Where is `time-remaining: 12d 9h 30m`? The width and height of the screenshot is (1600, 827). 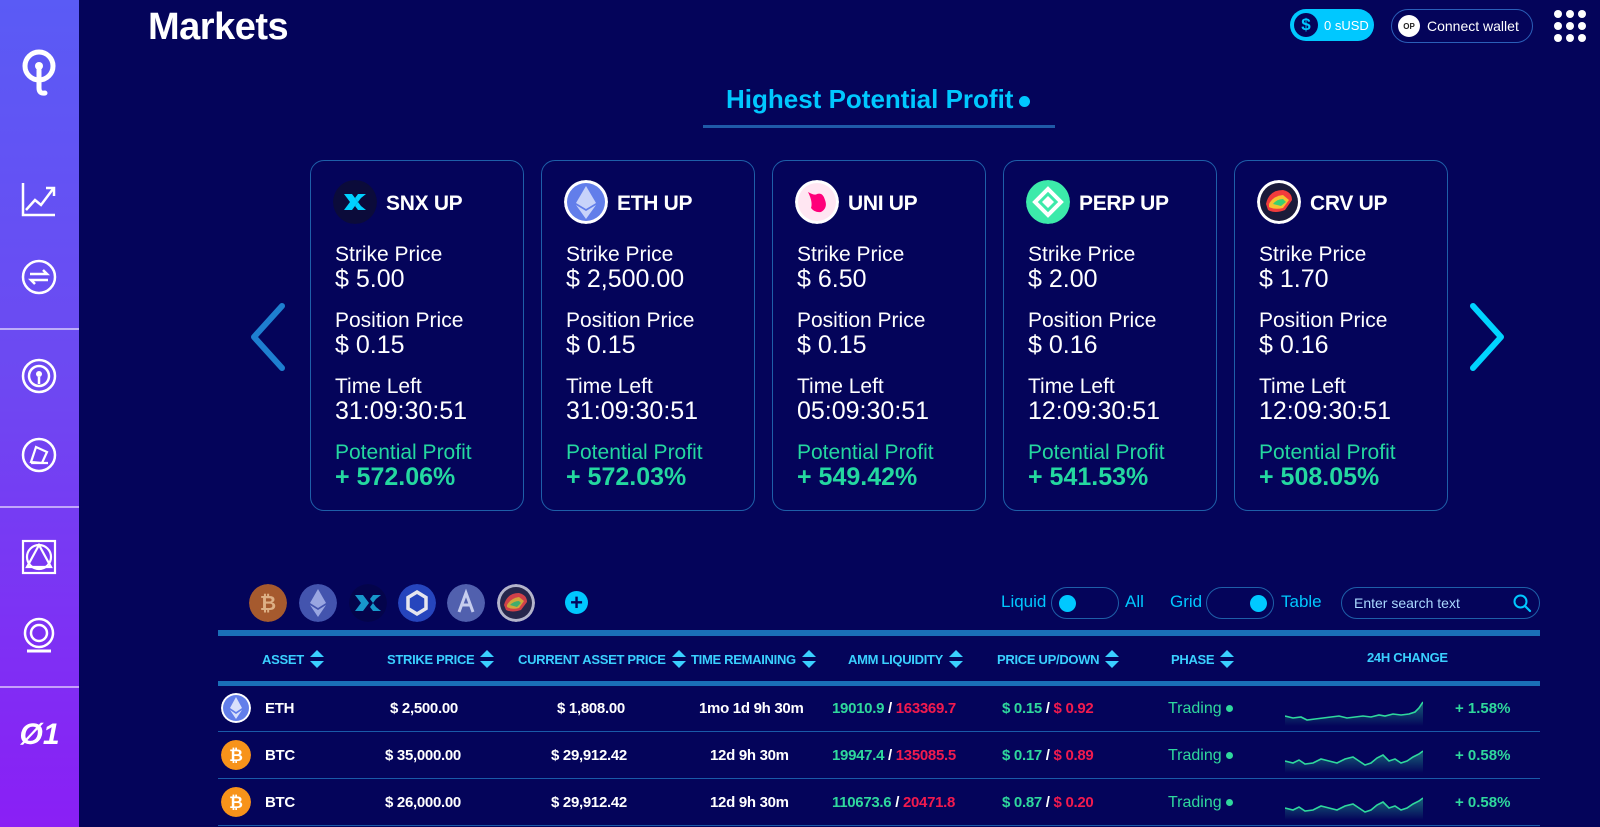
time-remaining: 12d 9h 30m is located at coordinates (749, 755).